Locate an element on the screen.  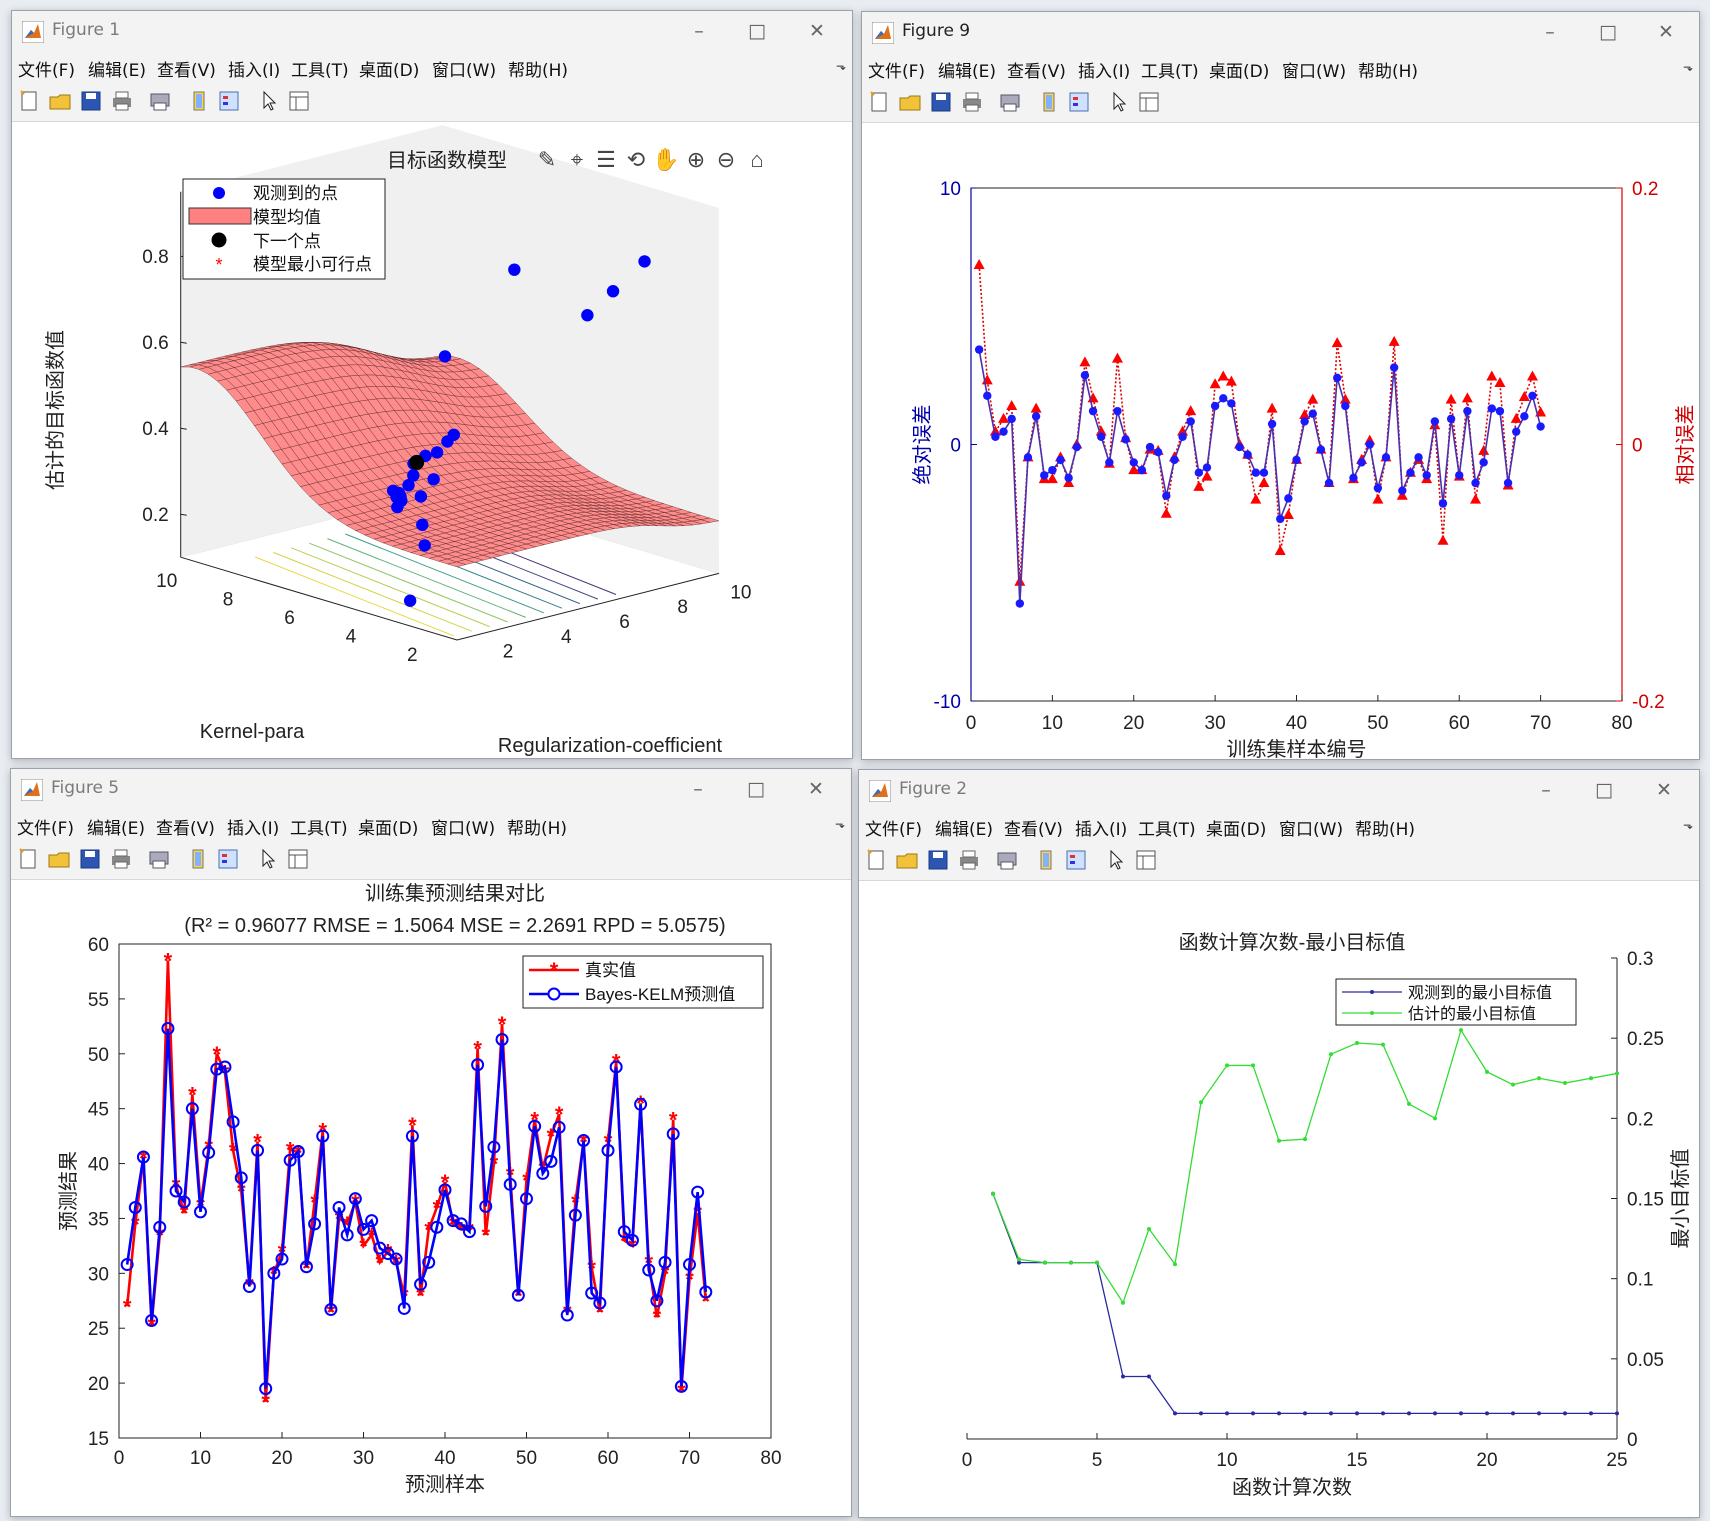
zoom-in-icon: ⊕ is located at coordinates (696, 159).